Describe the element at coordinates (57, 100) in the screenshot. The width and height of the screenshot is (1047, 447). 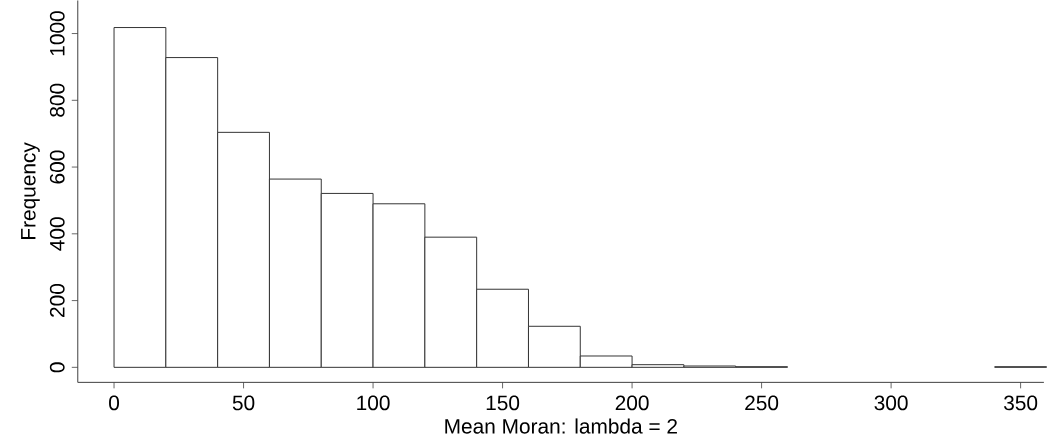
I see `y-tick-label: 800` at that location.